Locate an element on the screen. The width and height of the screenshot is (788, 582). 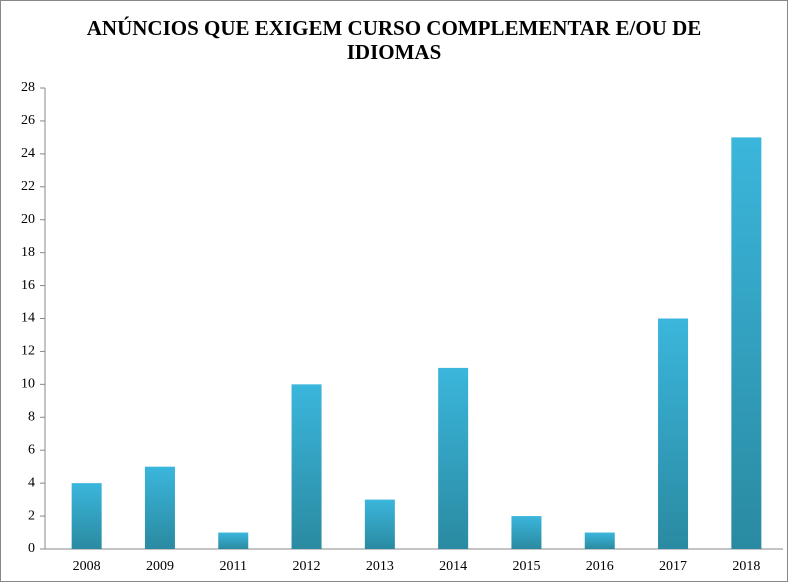
y-tick-label: 24 is located at coordinates (28, 153).